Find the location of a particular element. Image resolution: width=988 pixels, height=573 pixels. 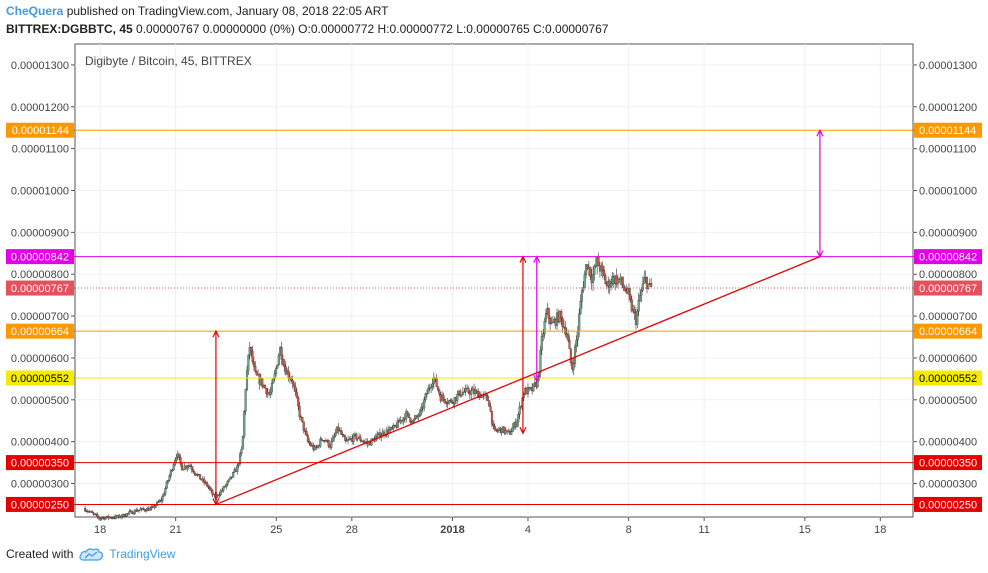

y-tick-label-right: 0.00000900 is located at coordinates (948, 233).